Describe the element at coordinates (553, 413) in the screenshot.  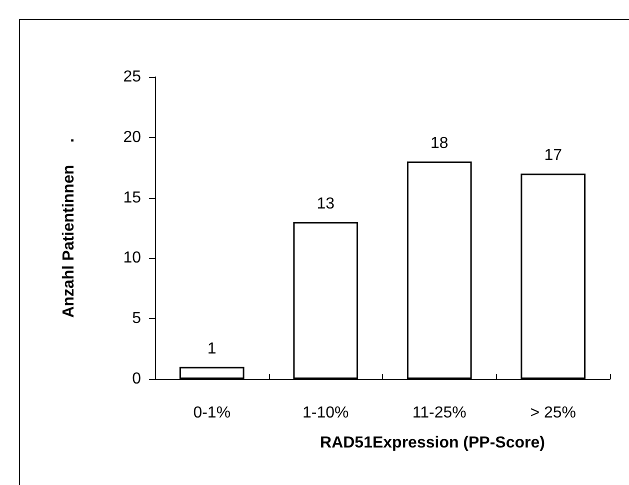
I see `x-tick-label: > 25%` at that location.